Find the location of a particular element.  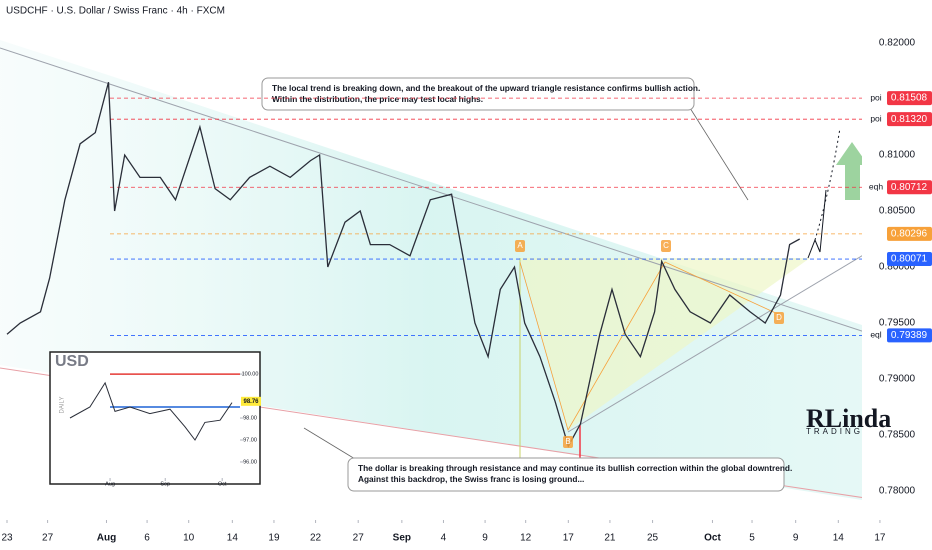

y-tick-label: 0.80500 is located at coordinates (897, 211).